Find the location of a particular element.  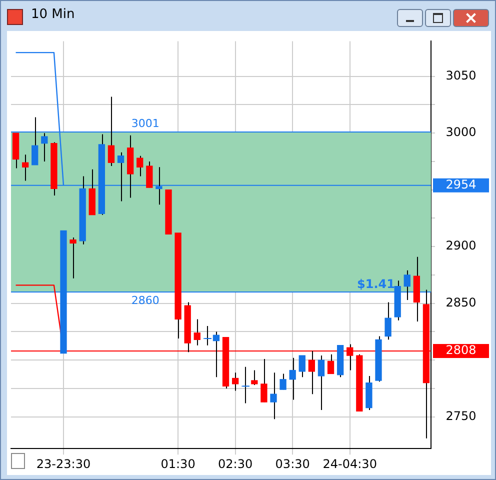

x-tick-label: 01:30 is located at coordinates (178, 463).